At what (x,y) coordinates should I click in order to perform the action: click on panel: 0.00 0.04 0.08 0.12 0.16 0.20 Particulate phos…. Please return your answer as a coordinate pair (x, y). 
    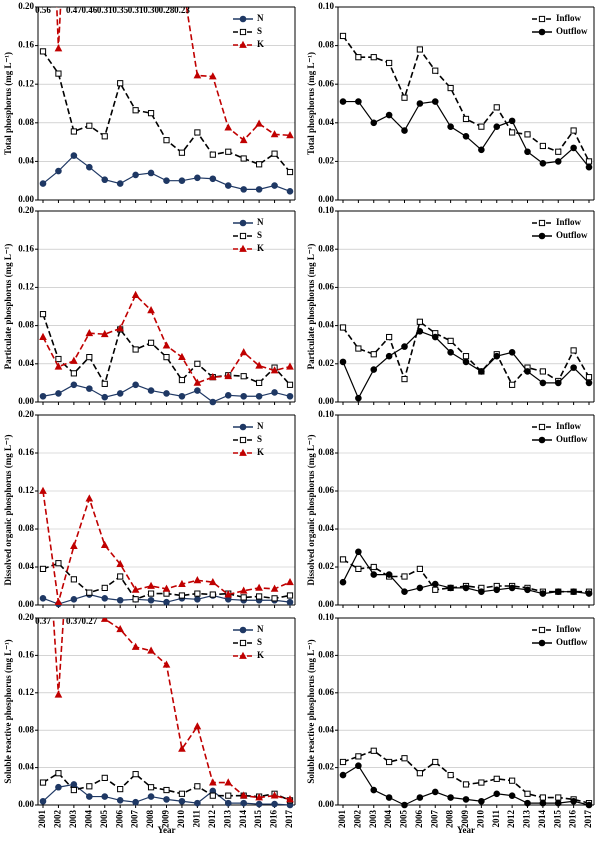
    Looking at the image, I should click on (149, 305).